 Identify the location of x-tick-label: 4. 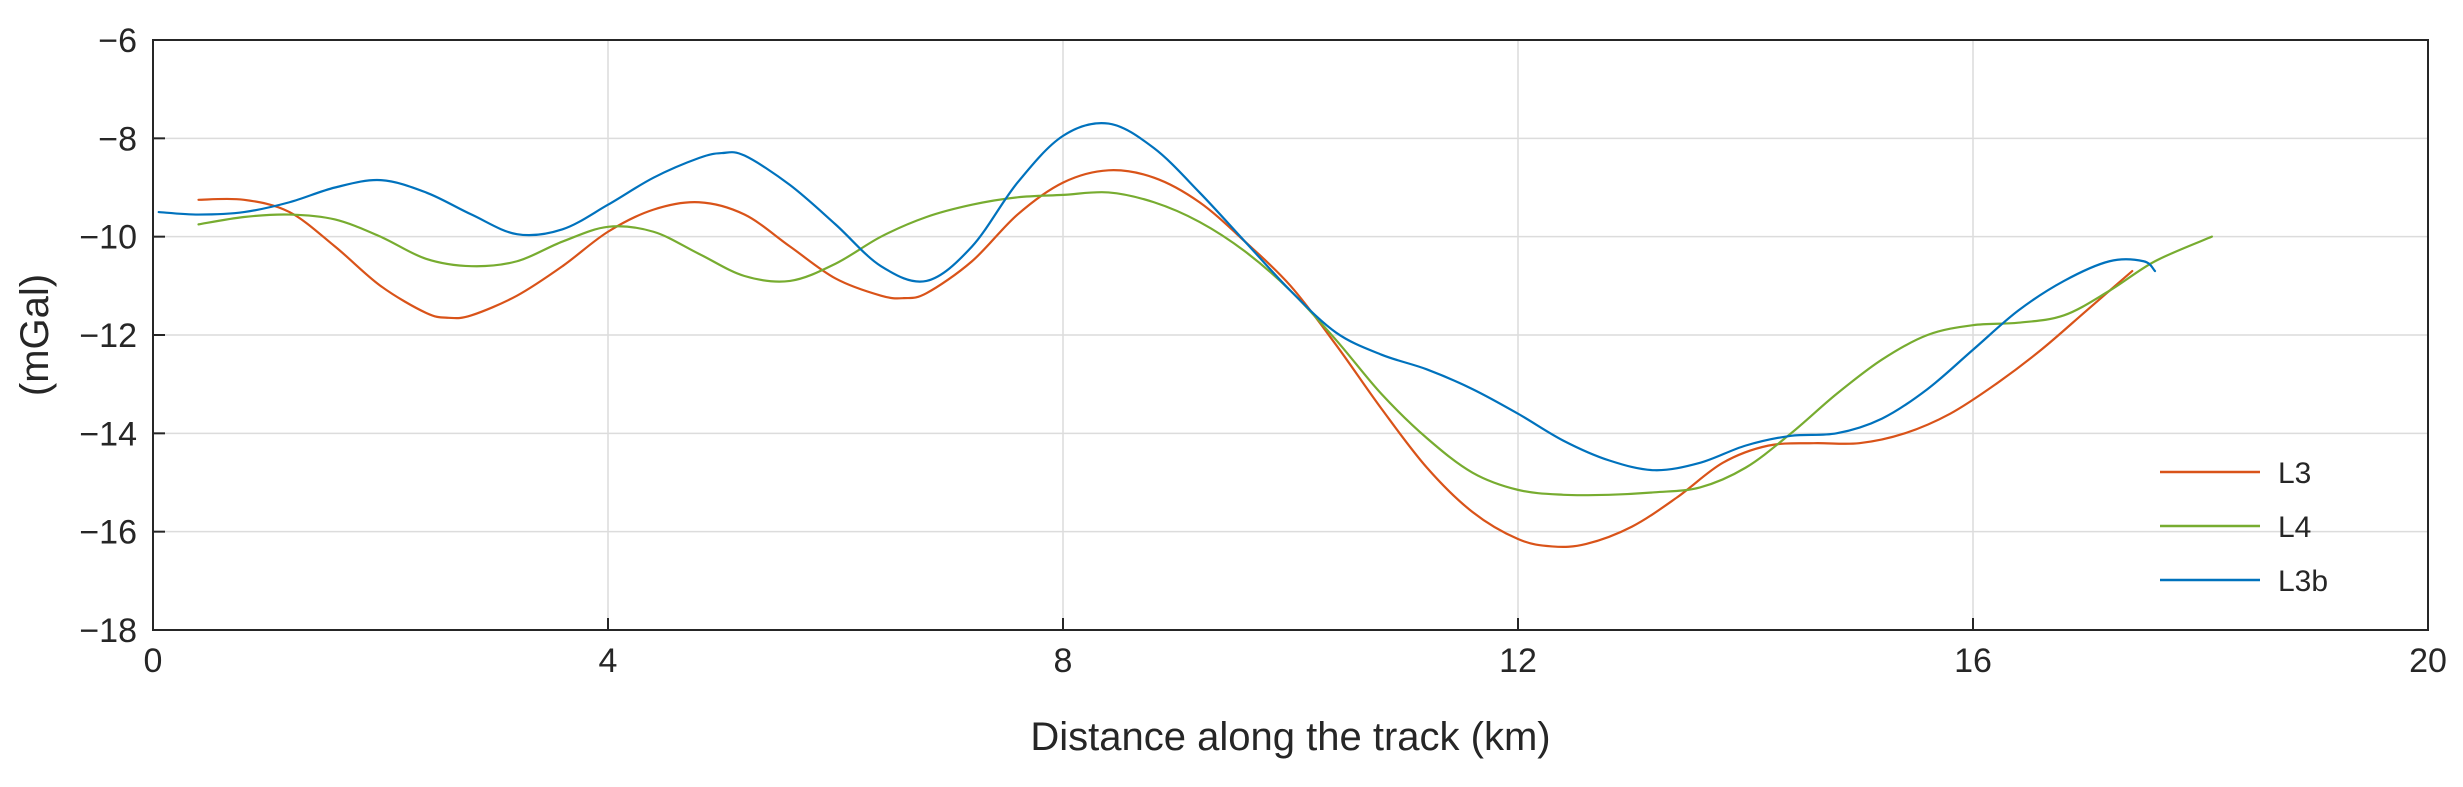
(608, 661).